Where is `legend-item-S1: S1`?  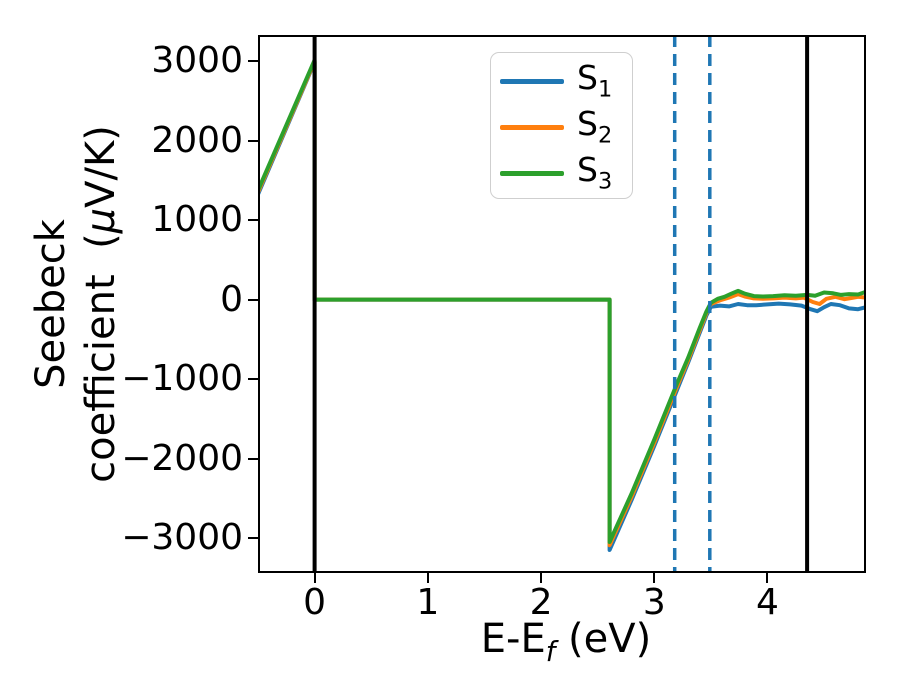
legend-item-S1: S1 is located at coordinates (561, 81).